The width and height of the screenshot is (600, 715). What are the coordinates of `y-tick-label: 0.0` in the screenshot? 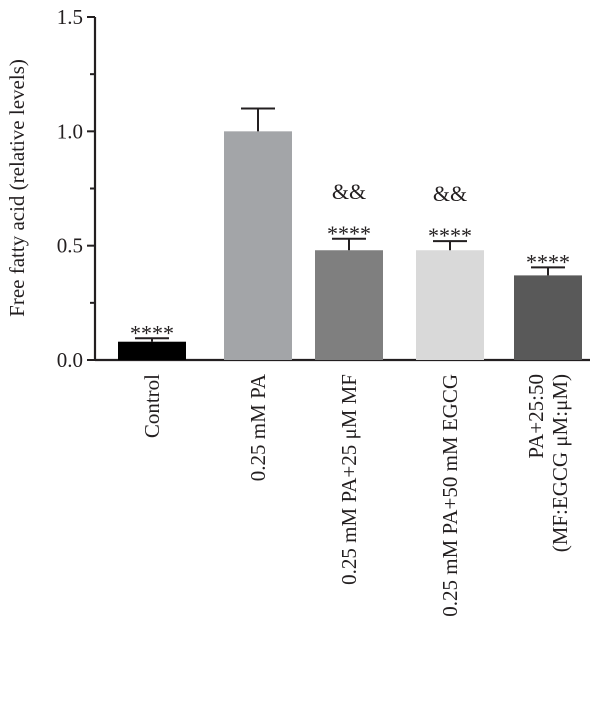 It's located at (70, 360).